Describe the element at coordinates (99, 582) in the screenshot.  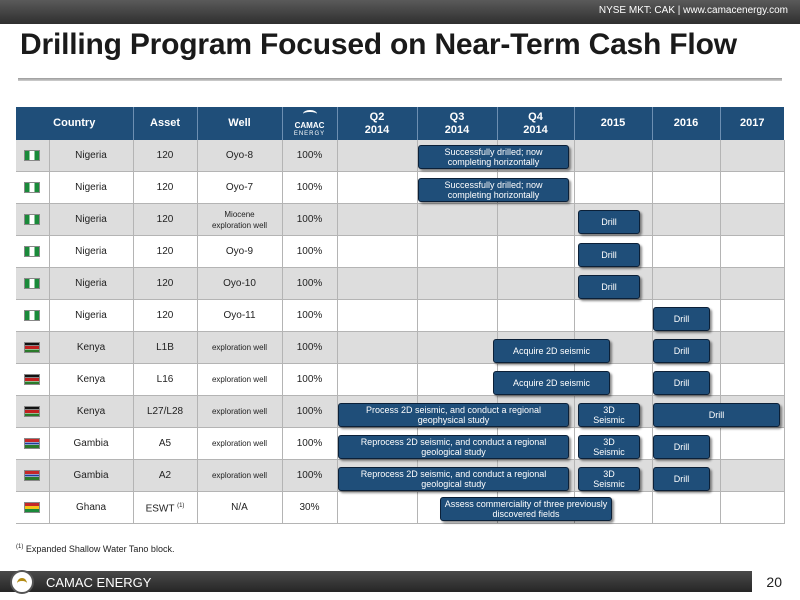
I see `footer-company-name: CAMAC ENERGY` at that location.